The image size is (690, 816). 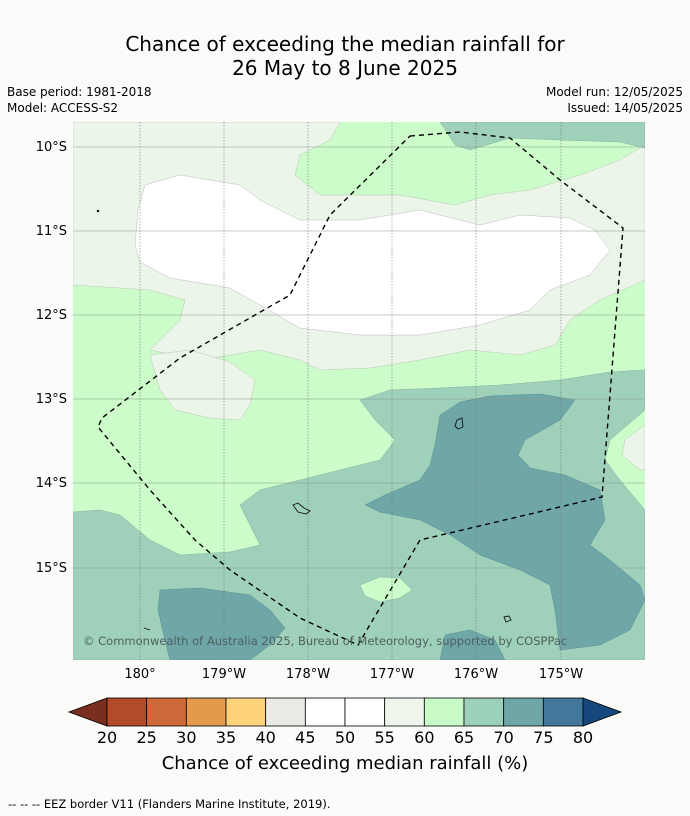 I want to click on colorbar-tick-label: 30, so click(x=186, y=737).